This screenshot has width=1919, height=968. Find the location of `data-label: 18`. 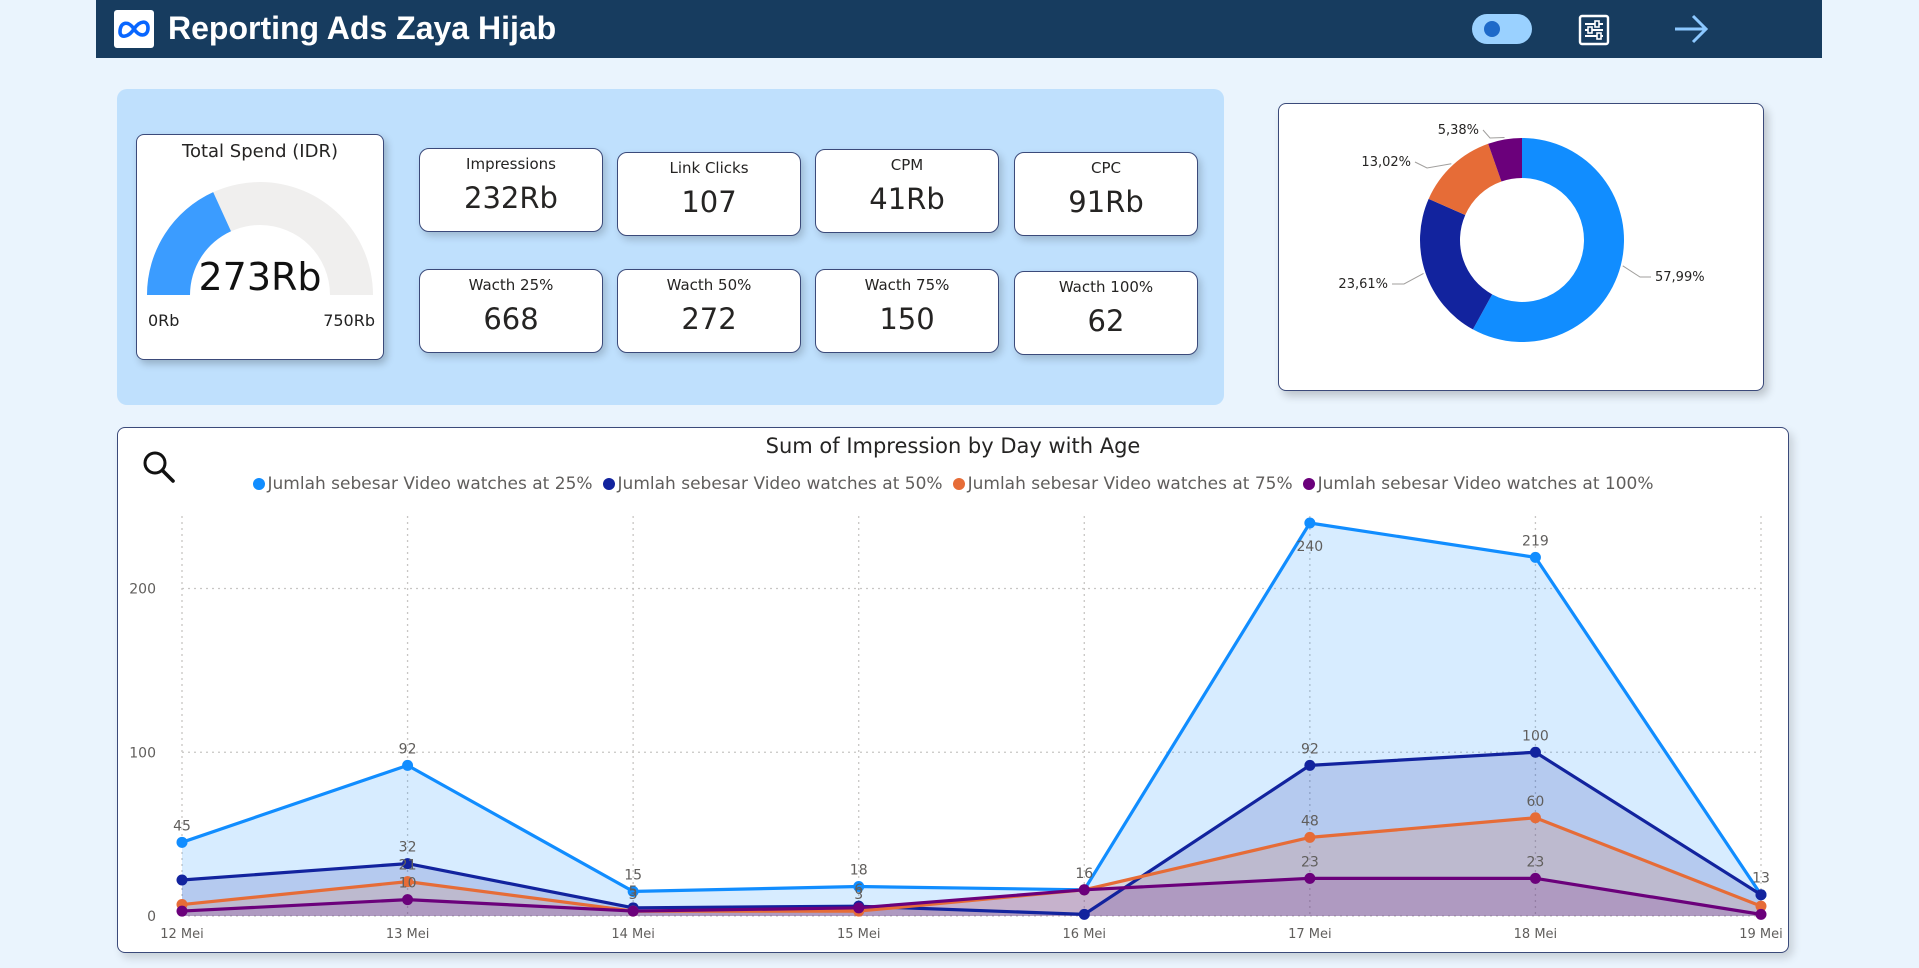

data-label: 18 is located at coordinates (859, 871).